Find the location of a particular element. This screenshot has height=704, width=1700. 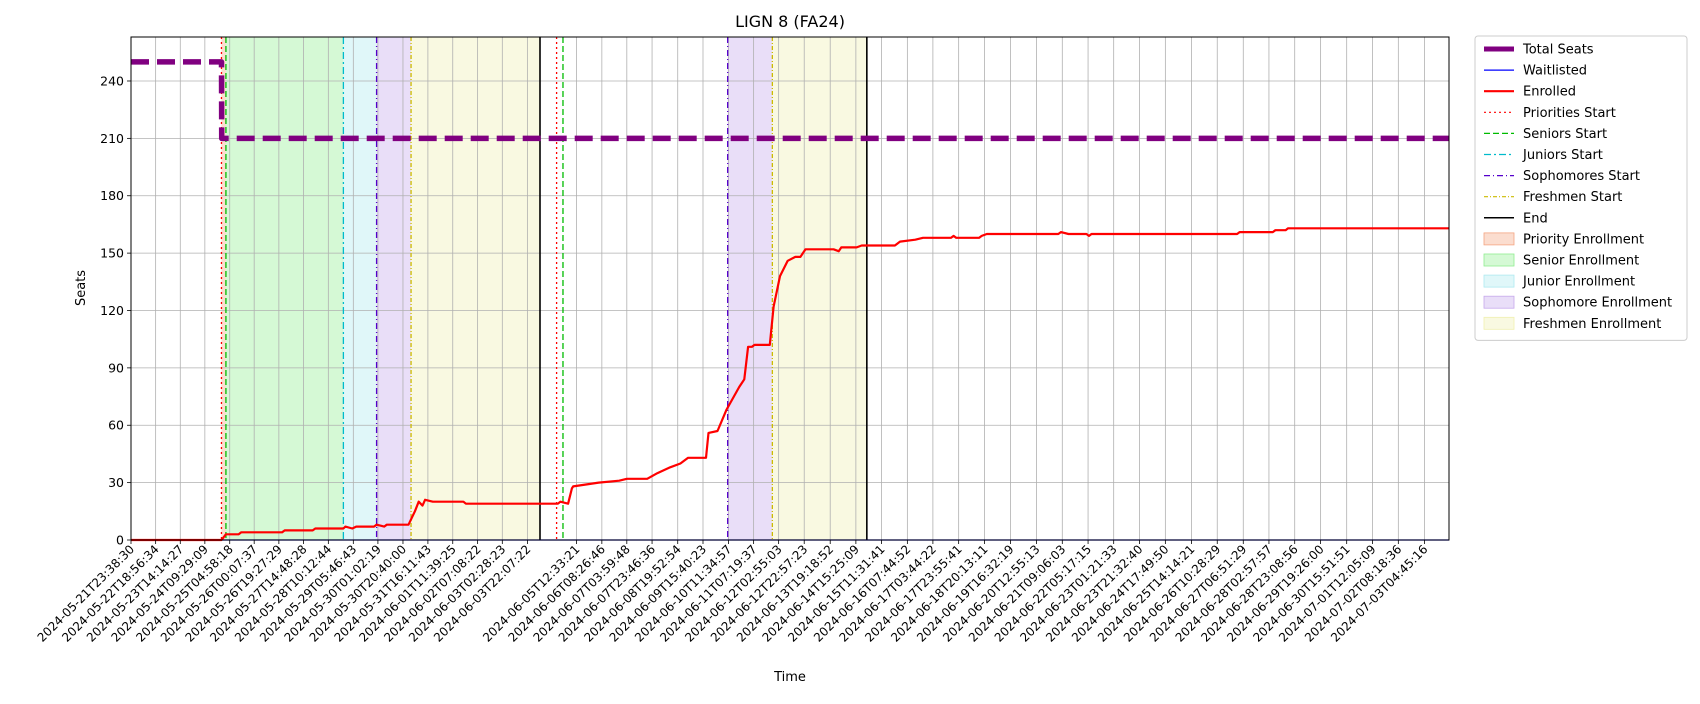

legend-label: Senior Enrollment is located at coordinates (1581, 261).